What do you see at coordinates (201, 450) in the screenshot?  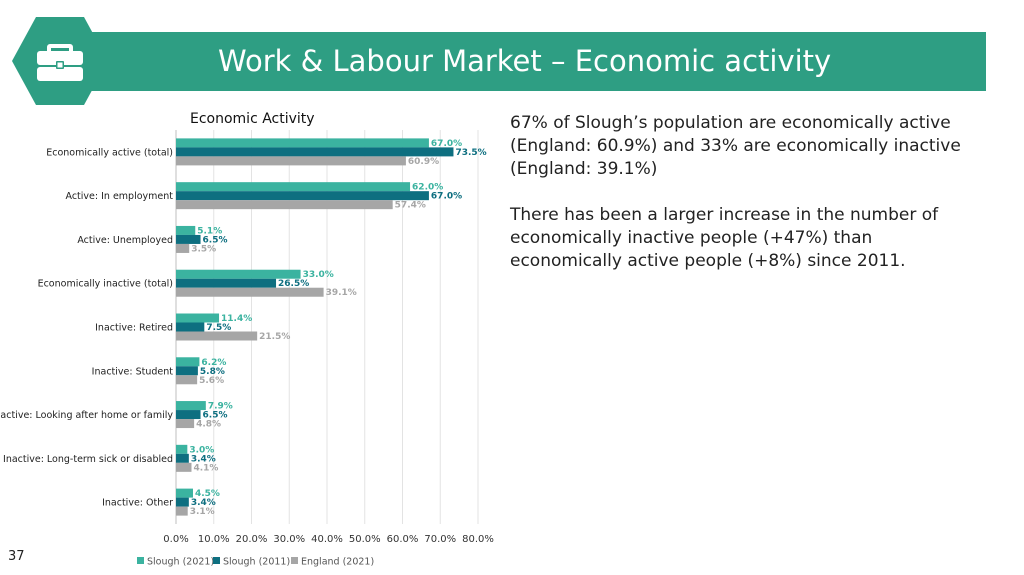 I see `data-label: 3.0%` at bounding box center [201, 450].